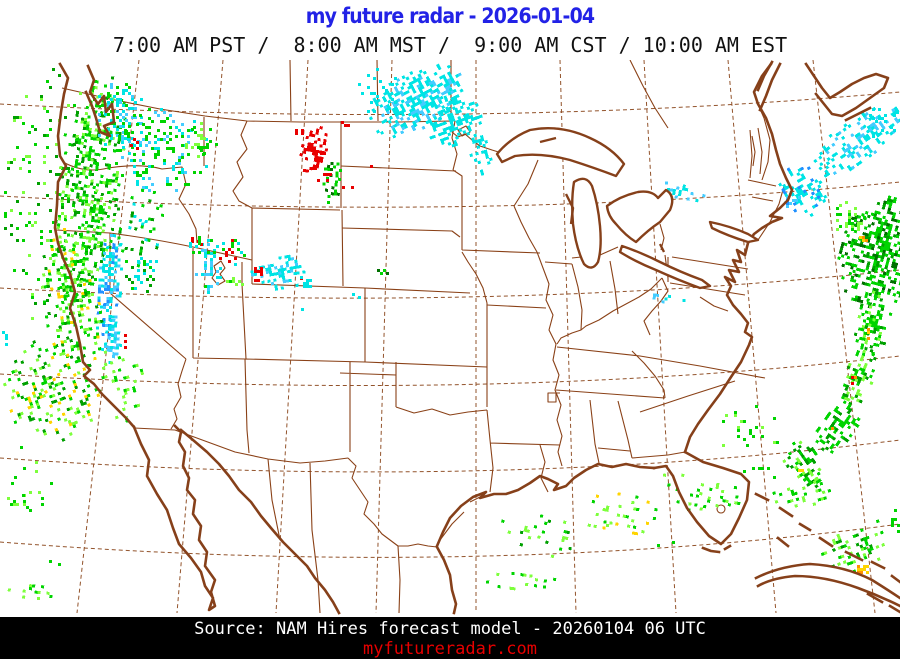  What do you see at coordinates (450, 649) in the screenshot?
I see `site-link: myfutureradar.com` at bounding box center [450, 649].